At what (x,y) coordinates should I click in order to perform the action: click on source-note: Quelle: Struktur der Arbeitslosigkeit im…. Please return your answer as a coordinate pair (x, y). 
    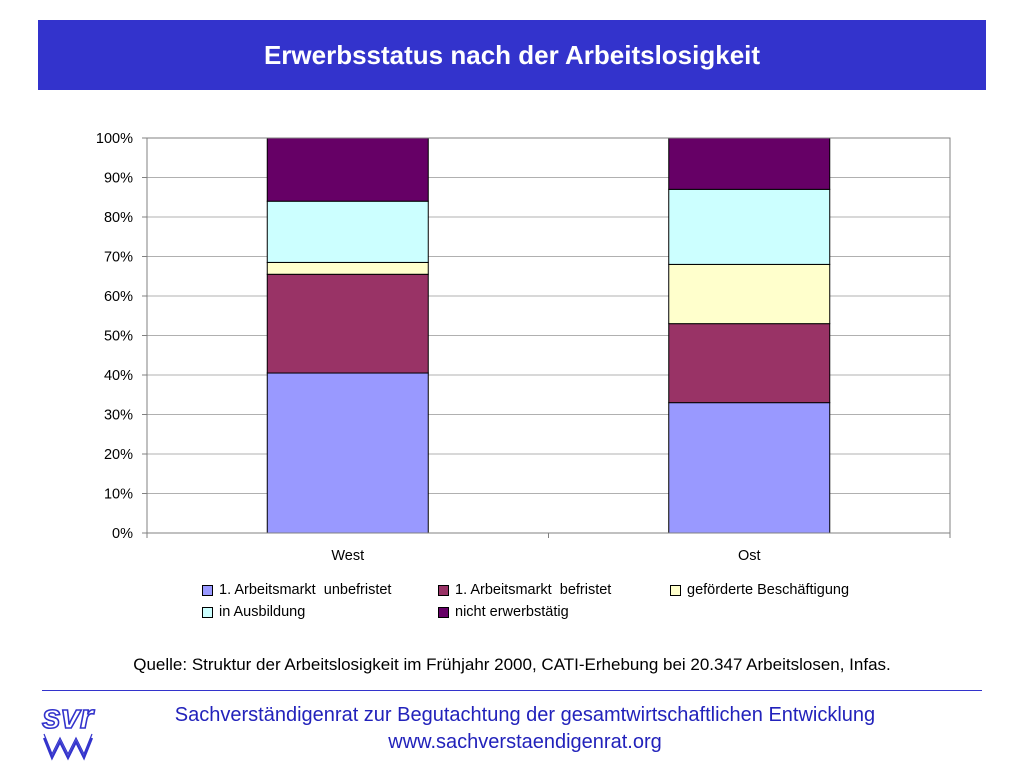
    Looking at the image, I should click on (512, 664).